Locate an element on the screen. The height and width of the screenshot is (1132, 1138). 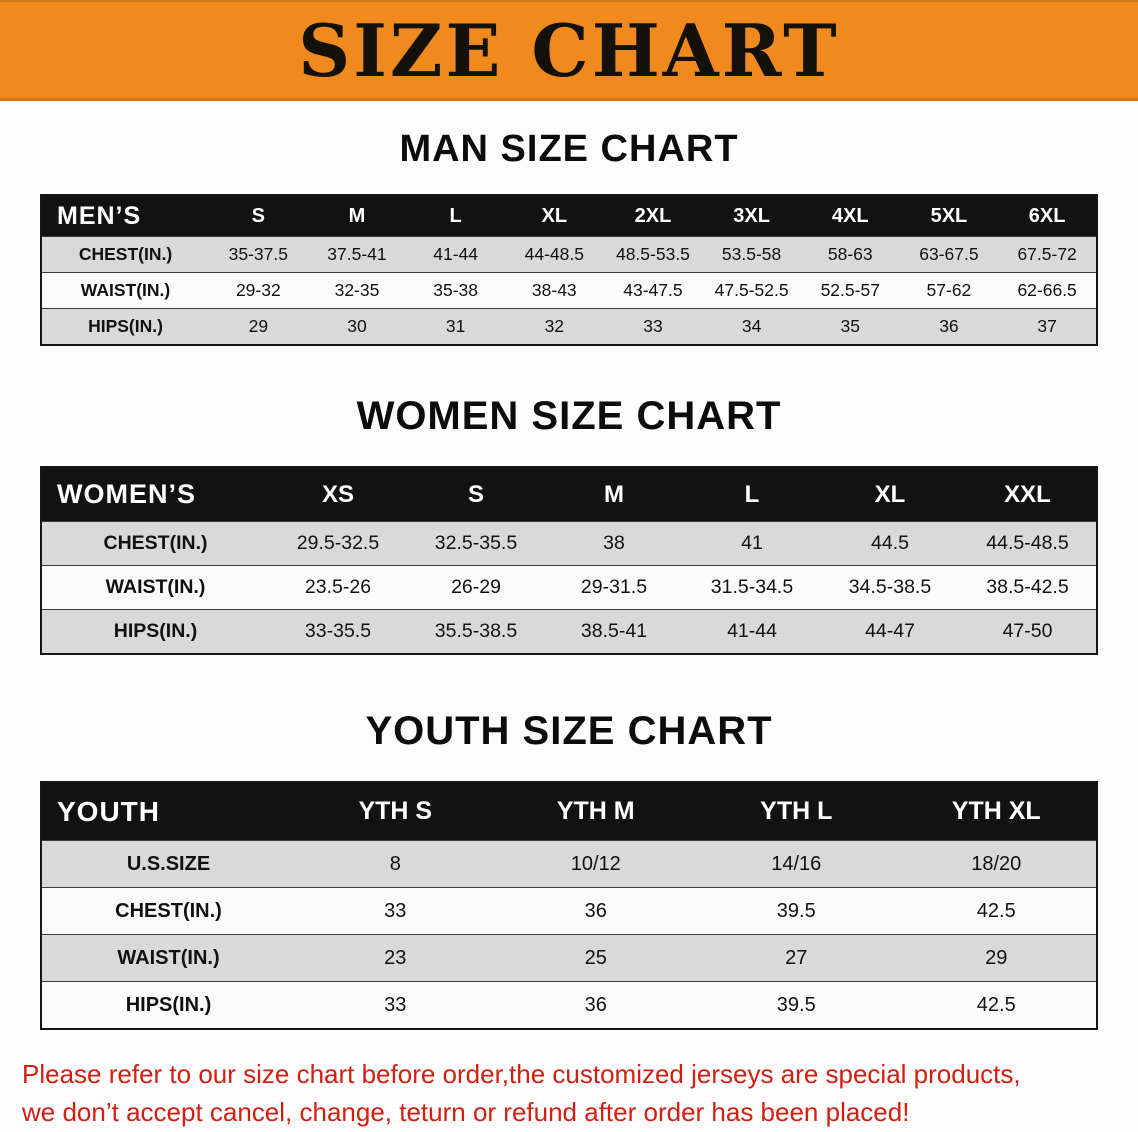
table-cell: 62-66.5 is located at coordinates (1047, 290).